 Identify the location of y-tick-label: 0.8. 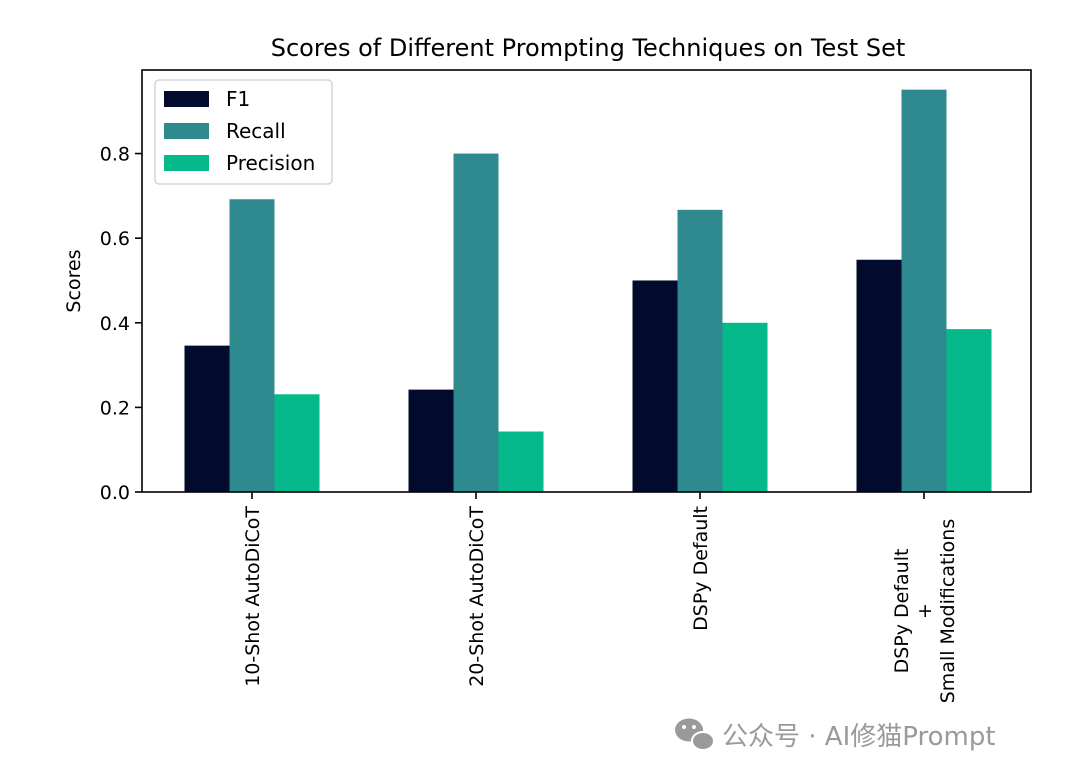
(115, 155).